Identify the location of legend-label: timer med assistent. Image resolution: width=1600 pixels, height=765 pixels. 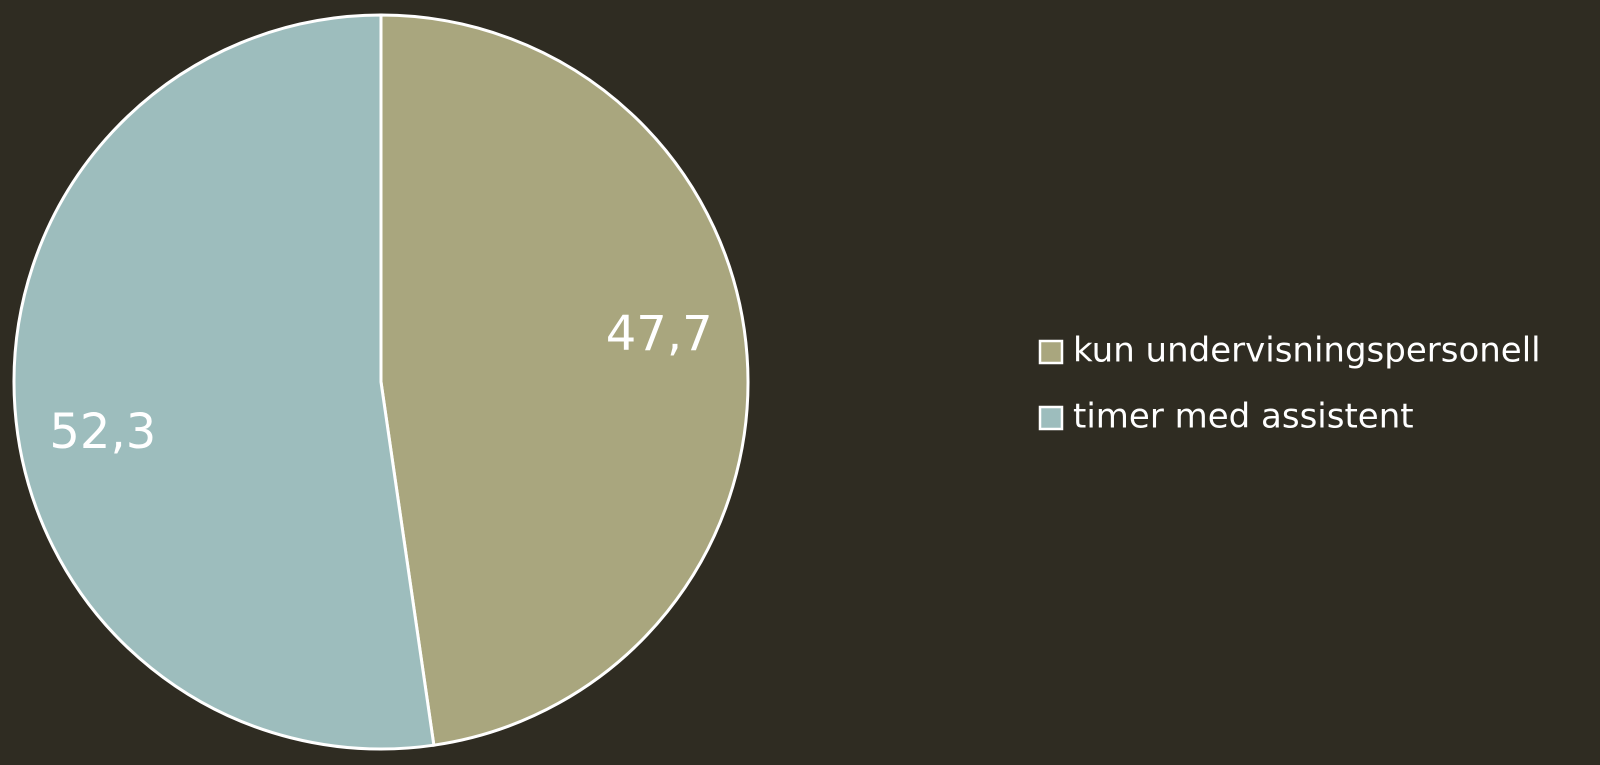
(1243, 417).